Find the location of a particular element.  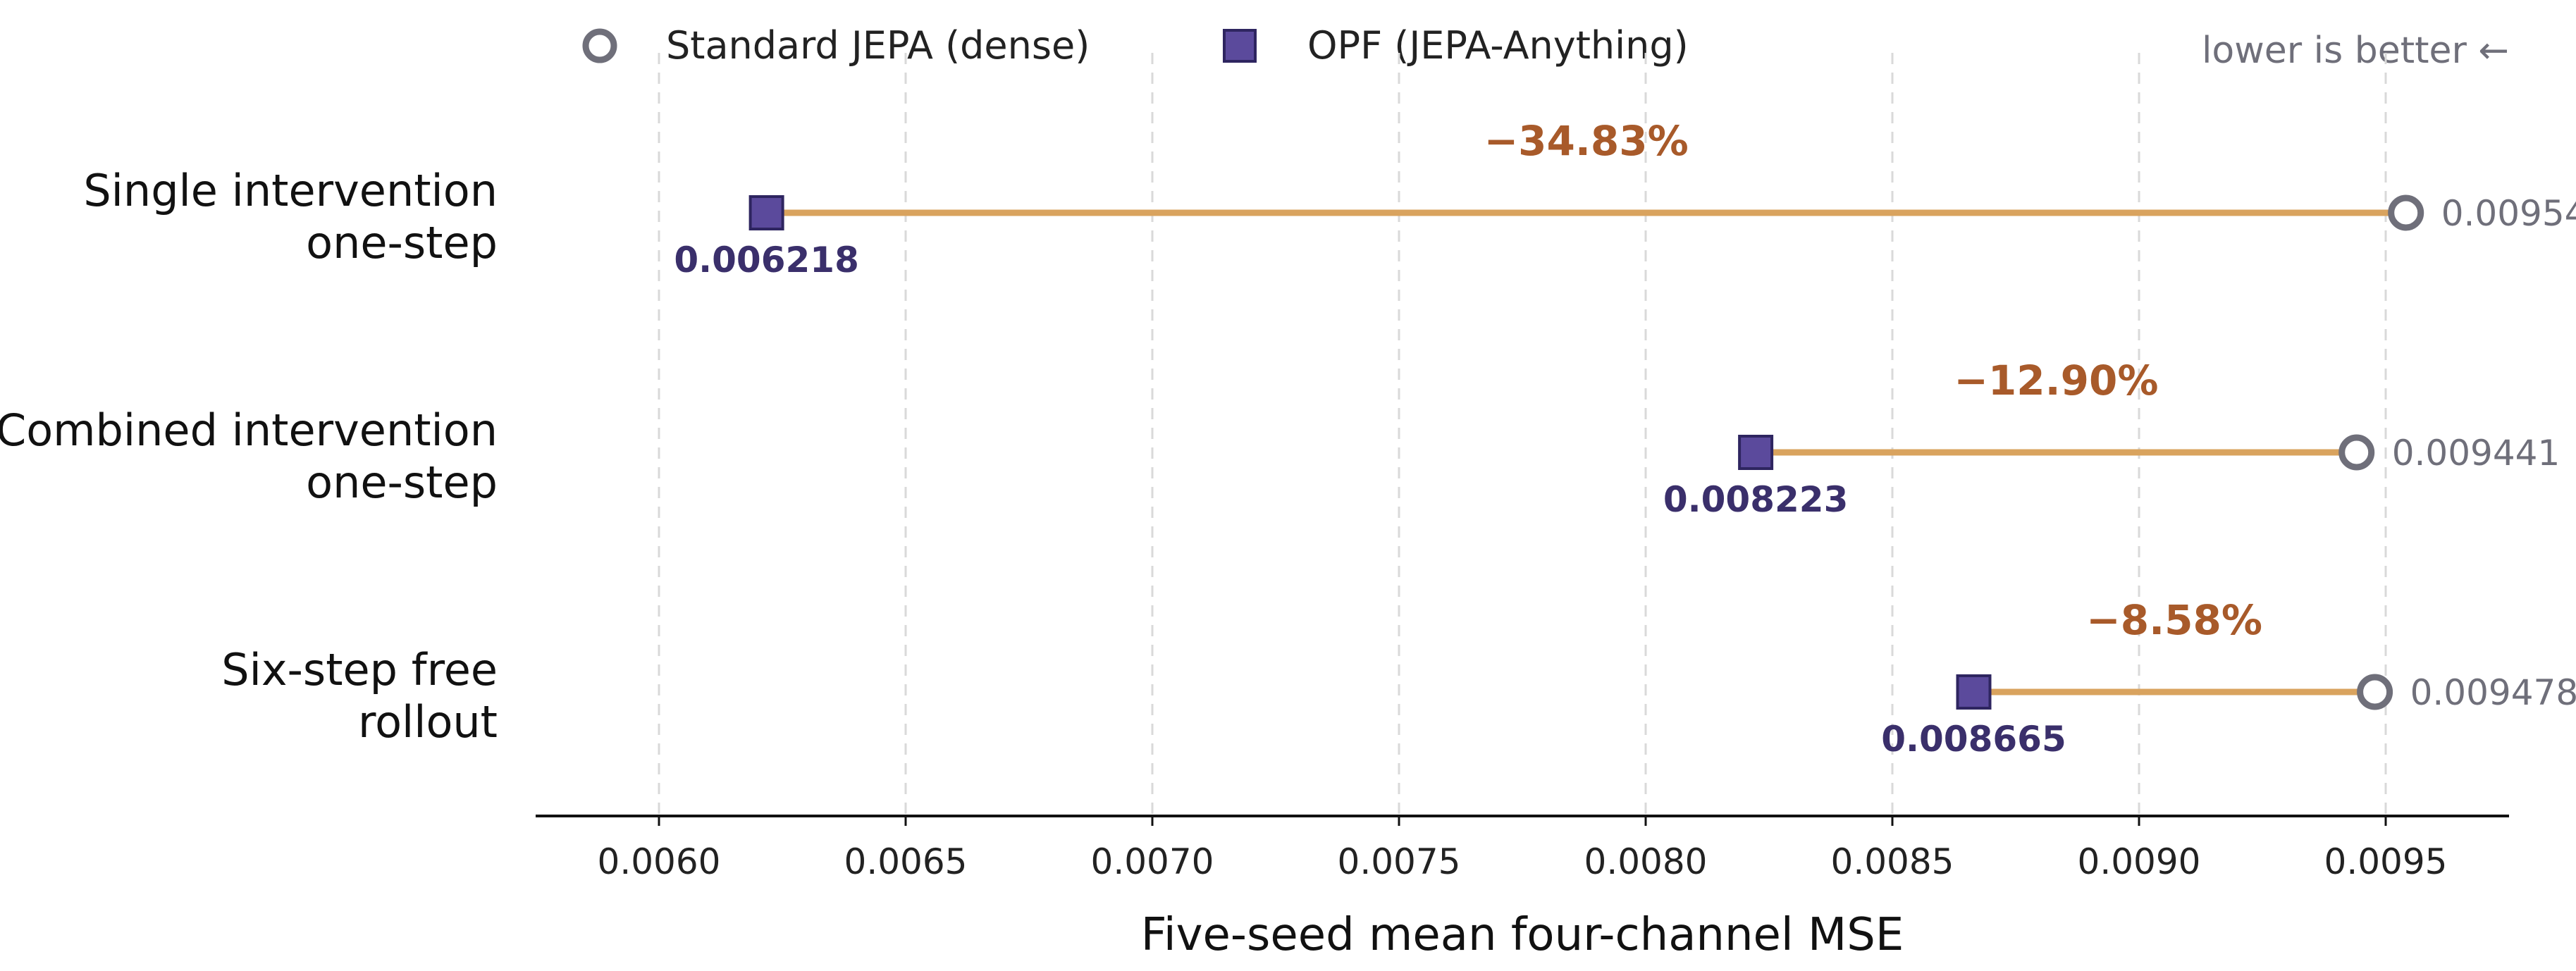

x-tick-label: 0.0075 is located at coordinates (1399, 861).